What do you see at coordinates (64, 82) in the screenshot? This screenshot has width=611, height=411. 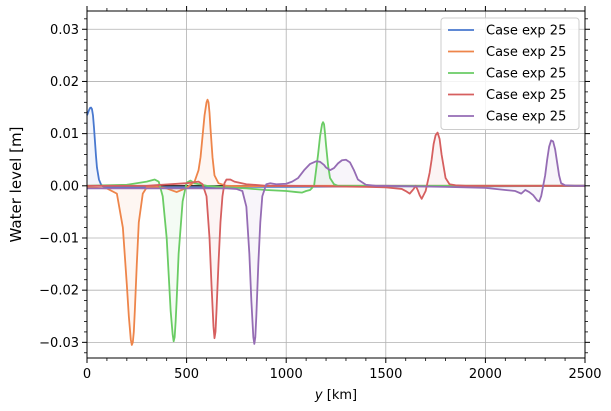 I see `y-tick-label: 0.02` at bounding box center [64, 82].